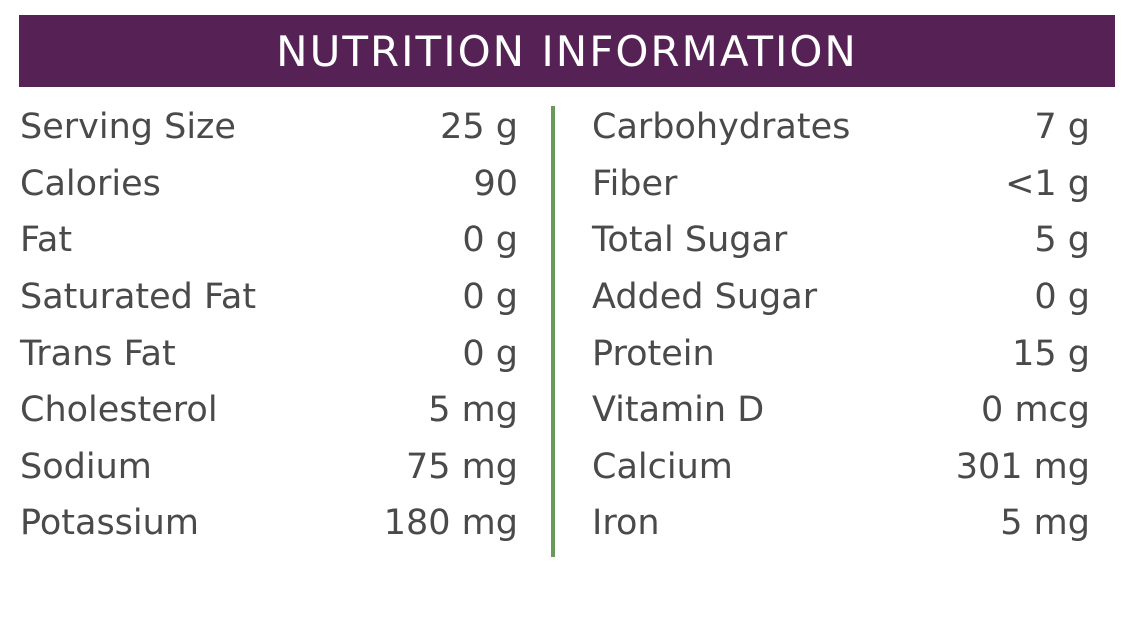 The image size is (1130, 622). Describe the element at coordinates (495, 183) in the screenshot. I see `nutrient-value: 90` at that location.